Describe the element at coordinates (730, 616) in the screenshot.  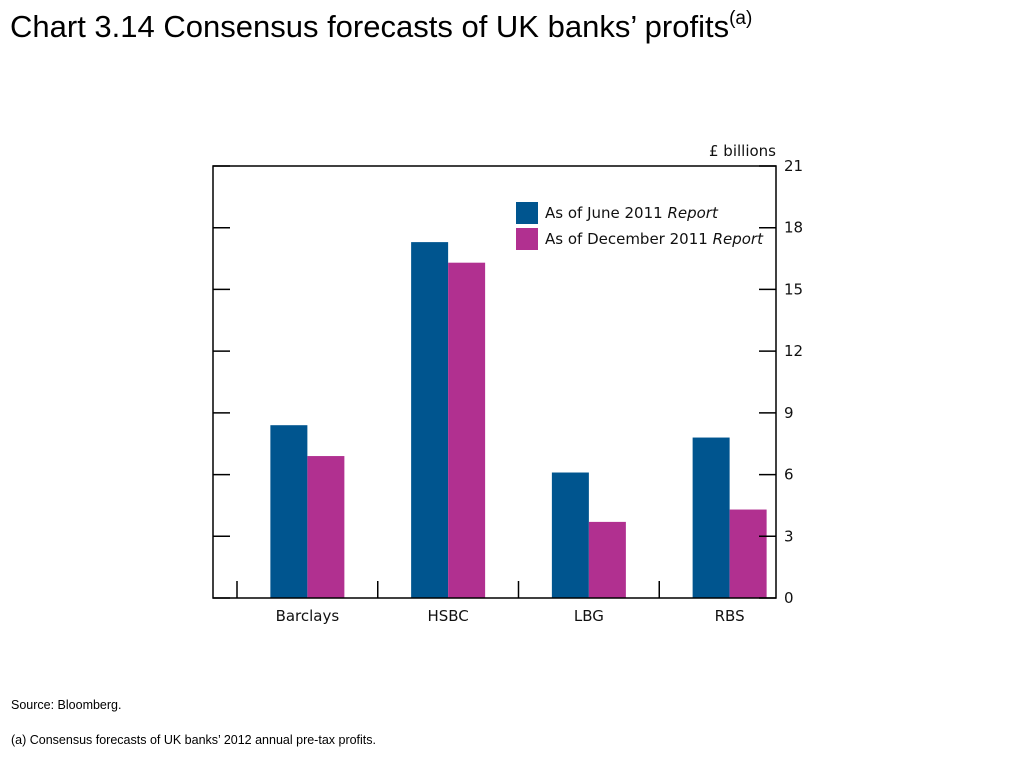
I see `x-tick-label: RBS` at that location.